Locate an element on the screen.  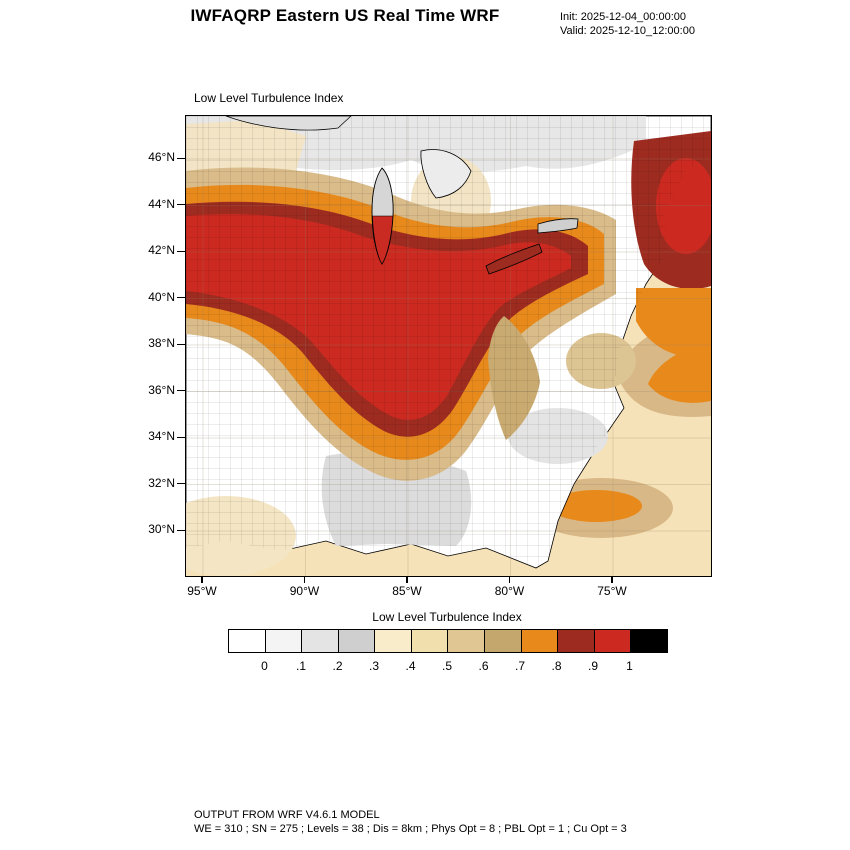
map-title: Low Level Turbulence Index is located at coordinates (269, 98).